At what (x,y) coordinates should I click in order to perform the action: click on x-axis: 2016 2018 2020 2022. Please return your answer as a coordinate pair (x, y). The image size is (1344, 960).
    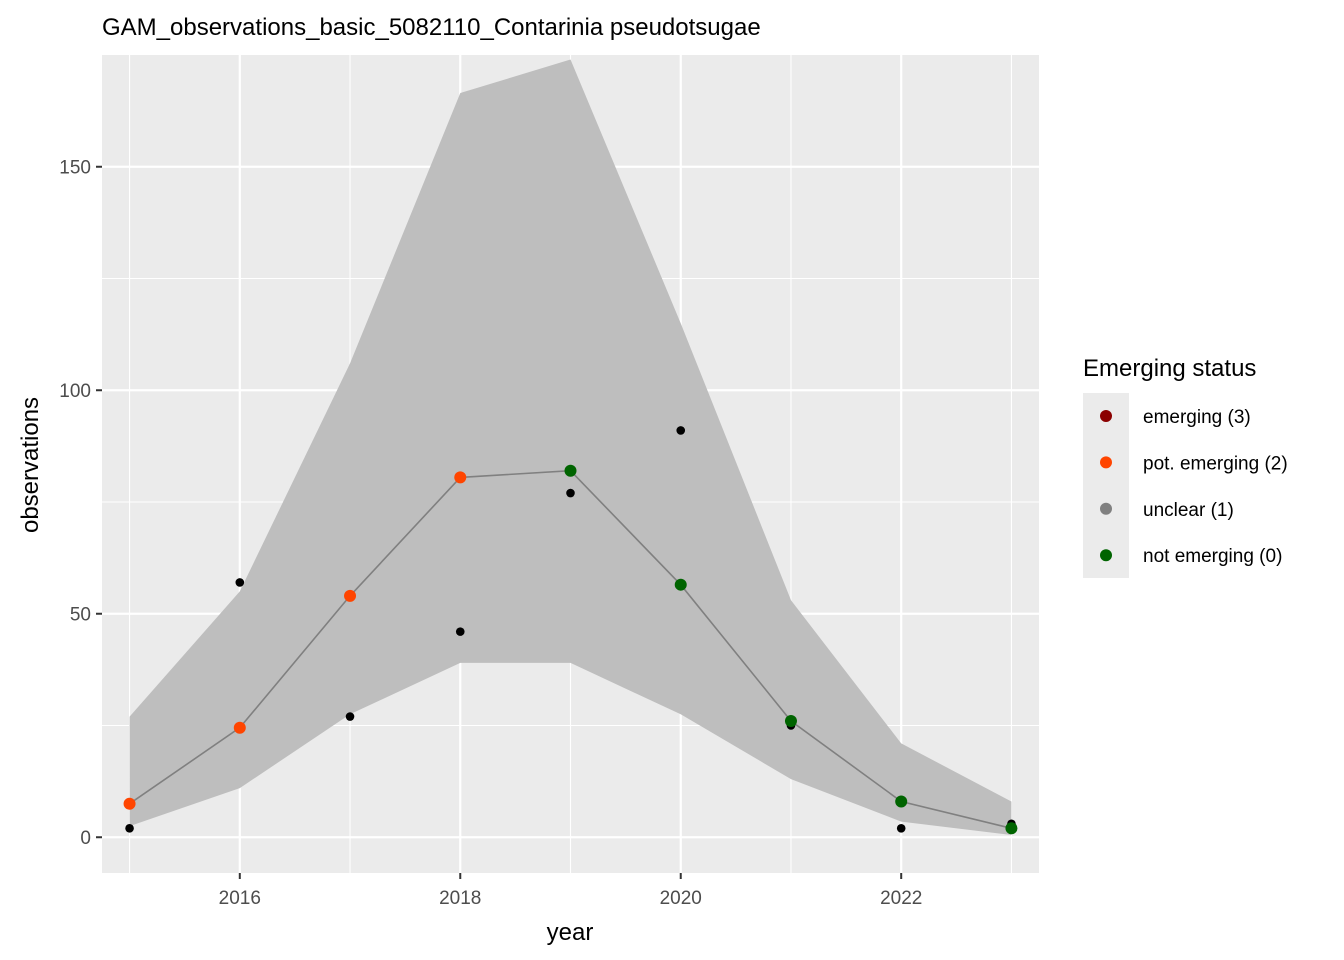
    Looking at the image, I should click on (570, 891).